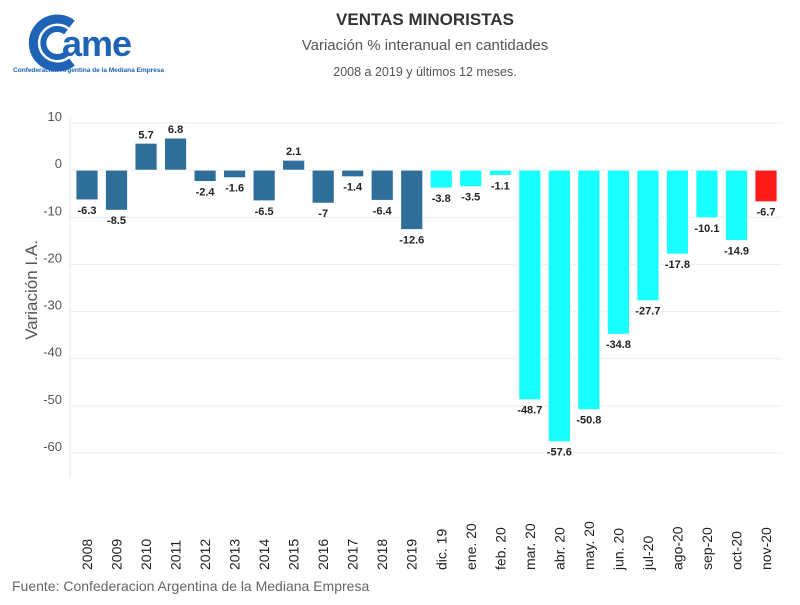 This screenshot has height=605, width=800. I want to click on y-tick-label: -10, so click(52, 210).